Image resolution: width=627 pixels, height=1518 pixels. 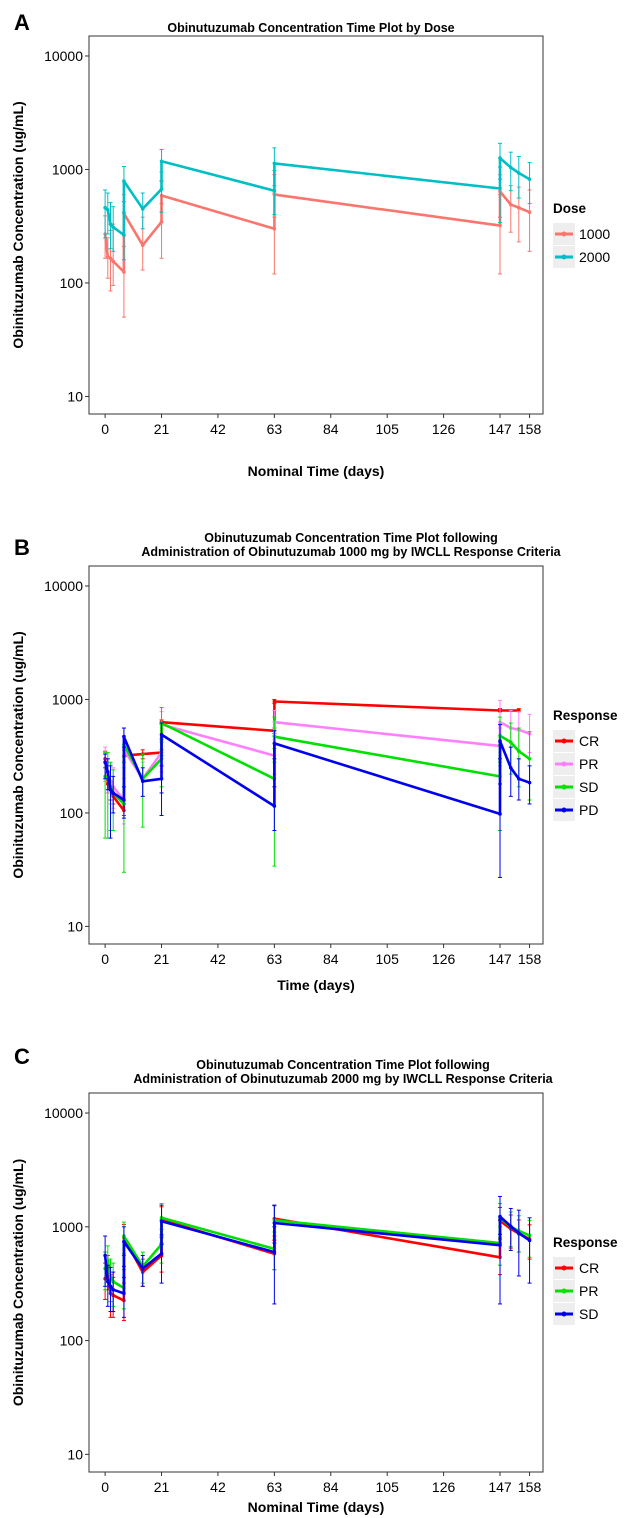 I want to click on legend-title: Response, so click(x=585, y=715).